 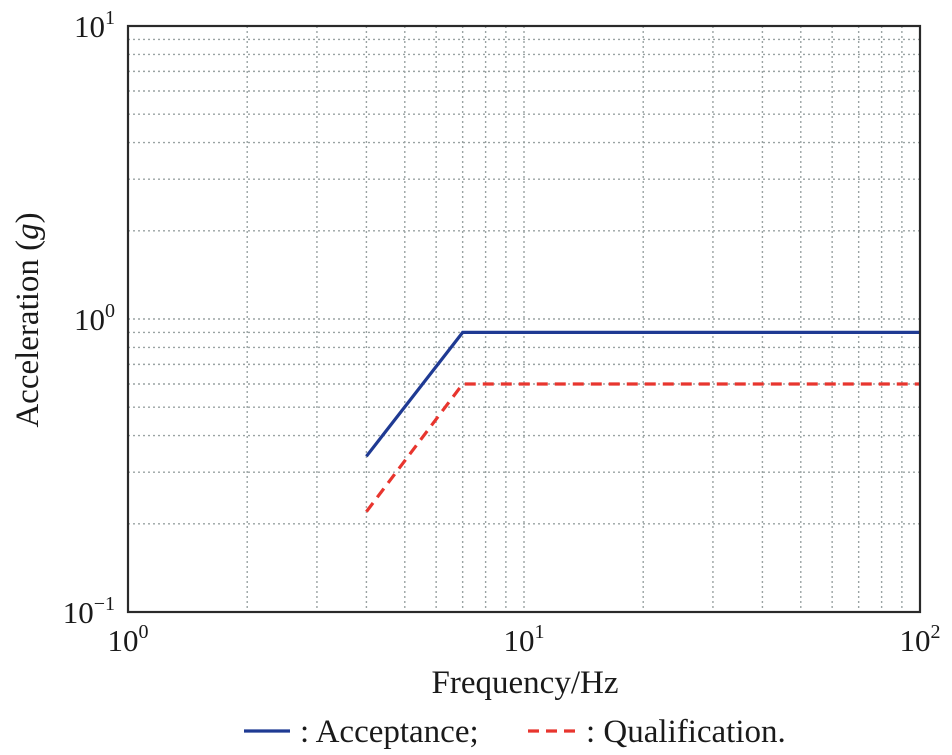 What do you see at coordinates (94, 25) in the screenshot?
I see `y-tick-label: 10¹` at bounding box center [94, 25].